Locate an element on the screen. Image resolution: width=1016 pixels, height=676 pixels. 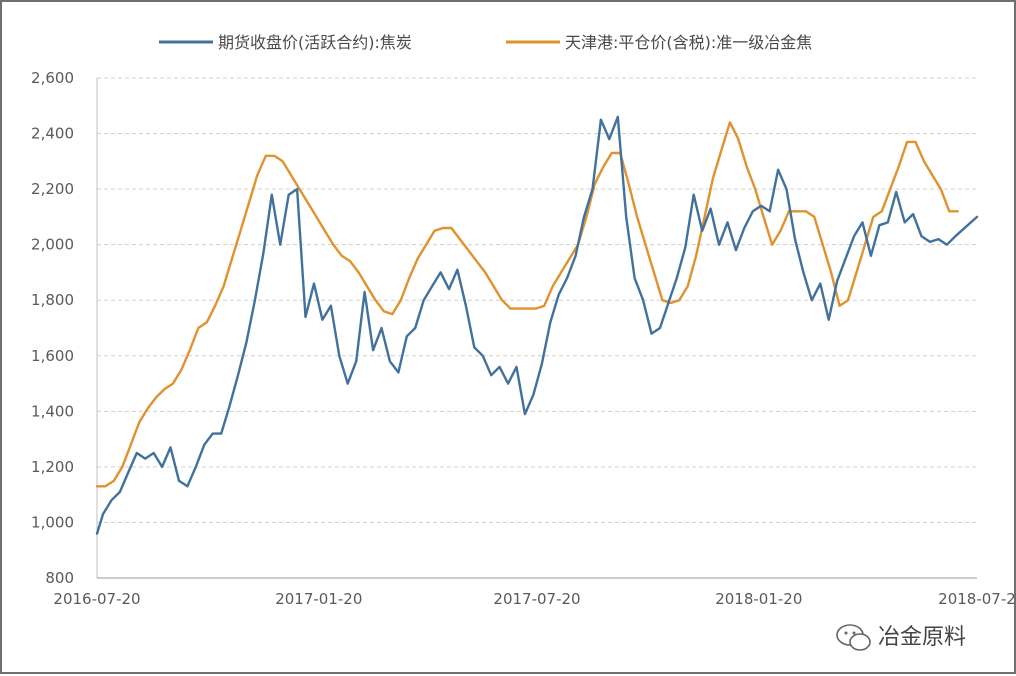
y-tick-label: 2,400 is located at coordinates (52, 134).